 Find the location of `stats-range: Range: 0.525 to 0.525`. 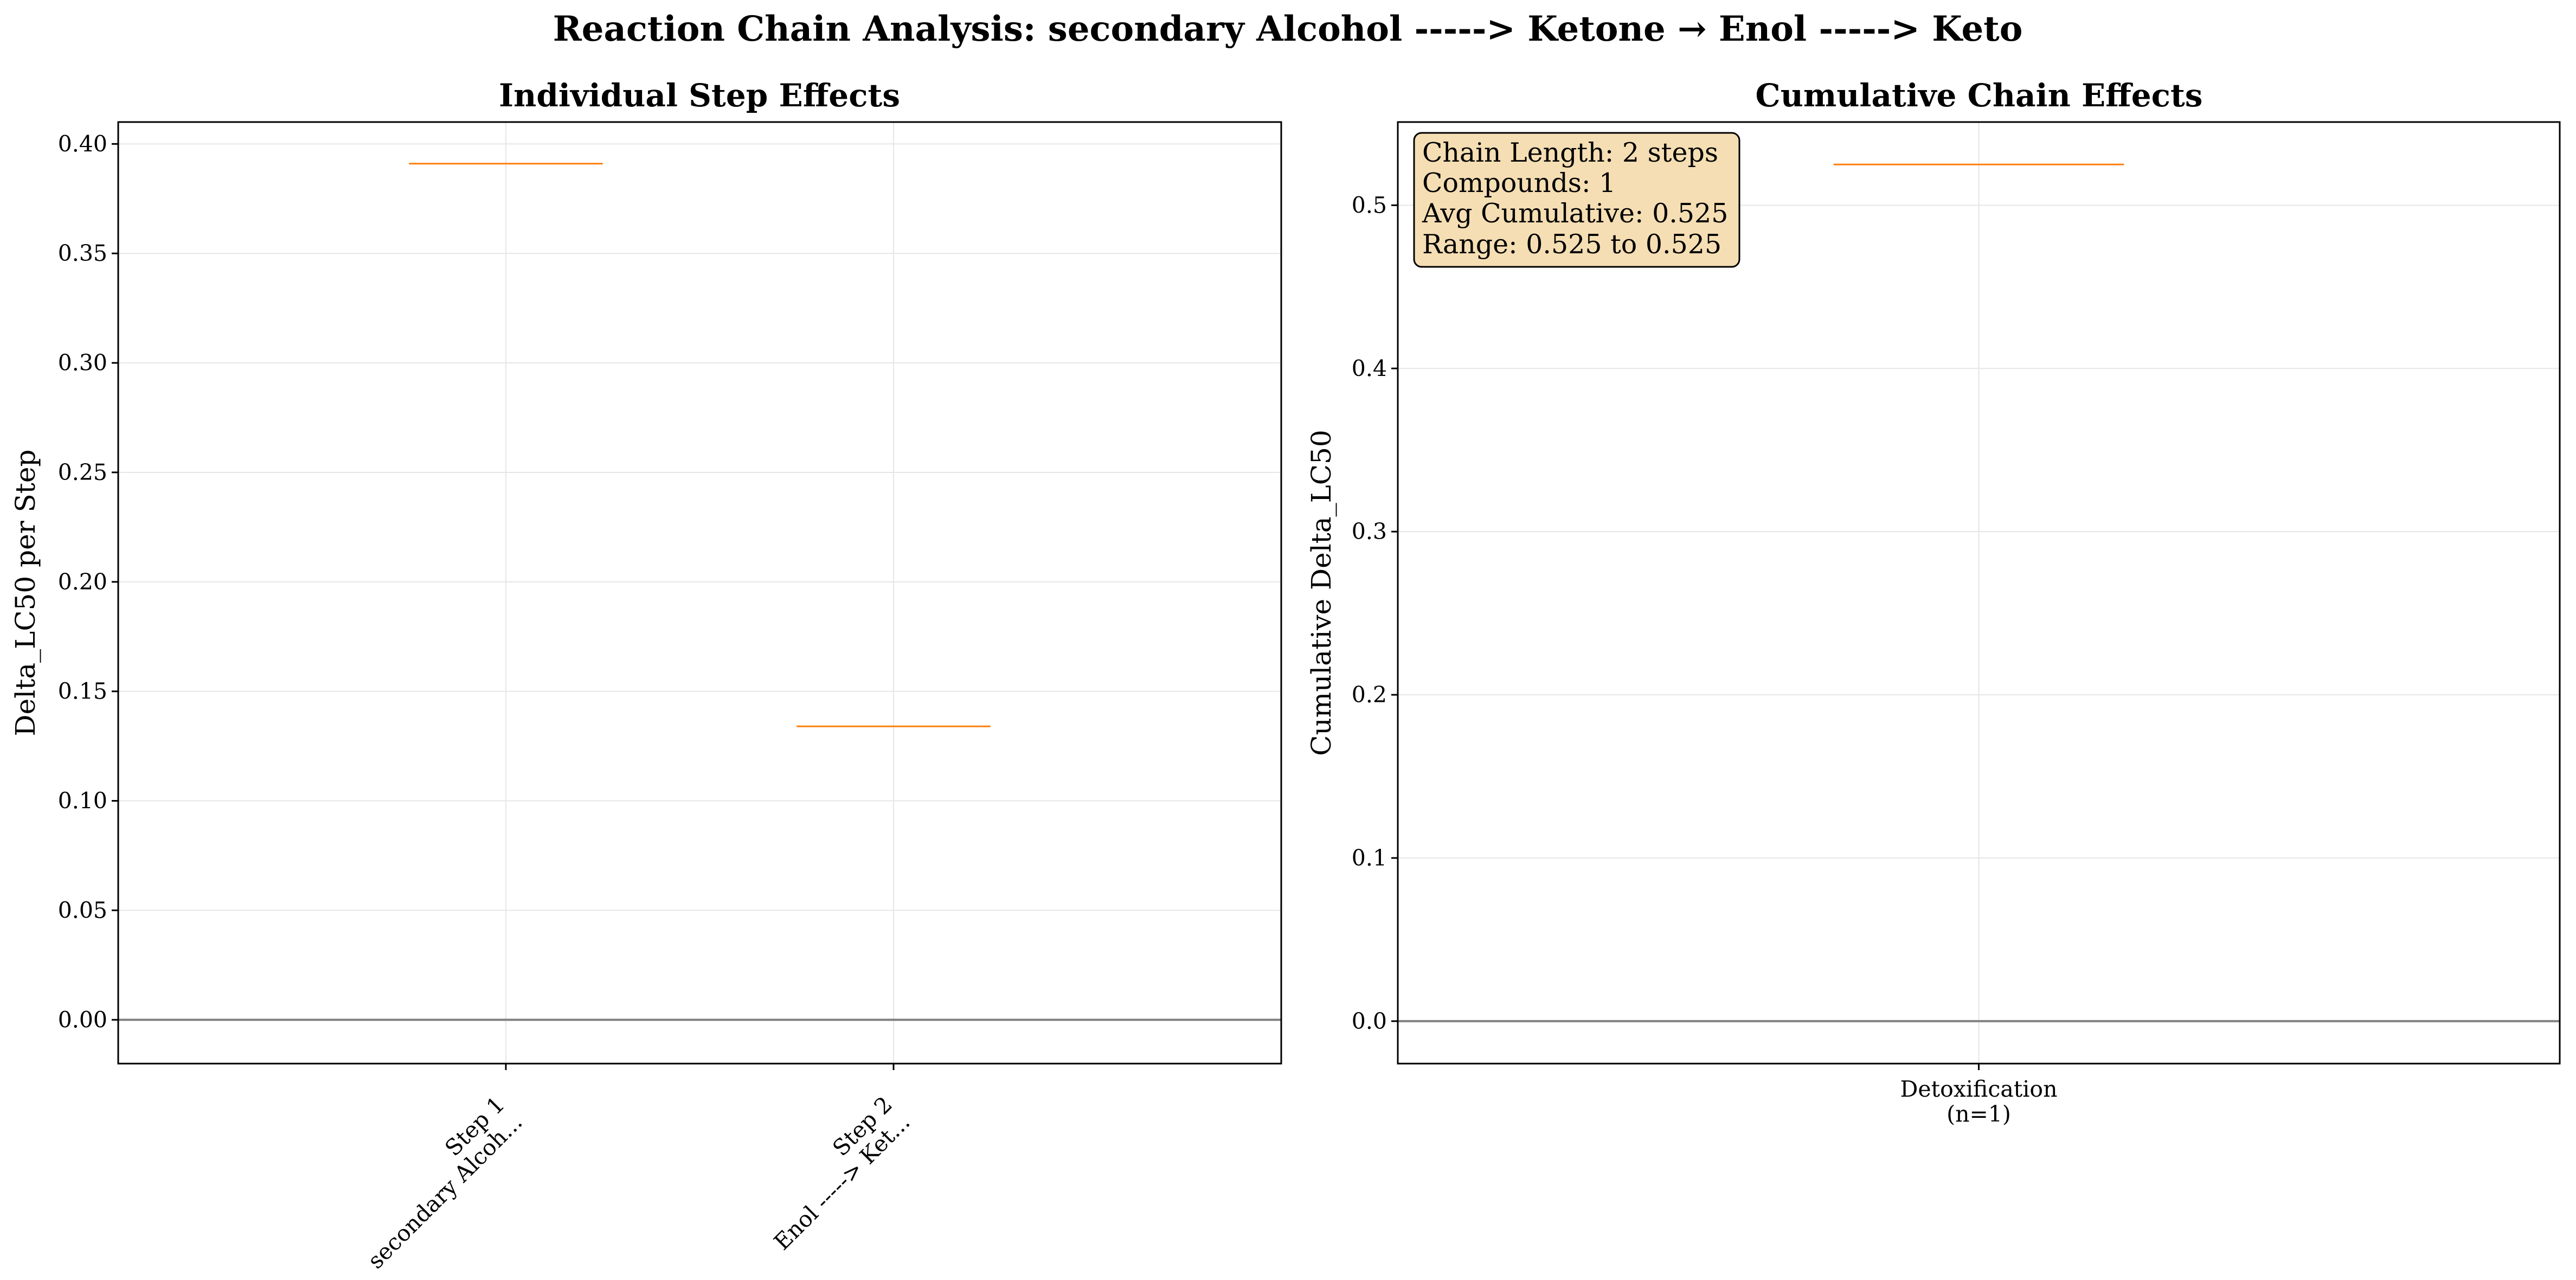

stats-range: Range: 0.525 to 0.525 is located at coordinates (1571, 244).